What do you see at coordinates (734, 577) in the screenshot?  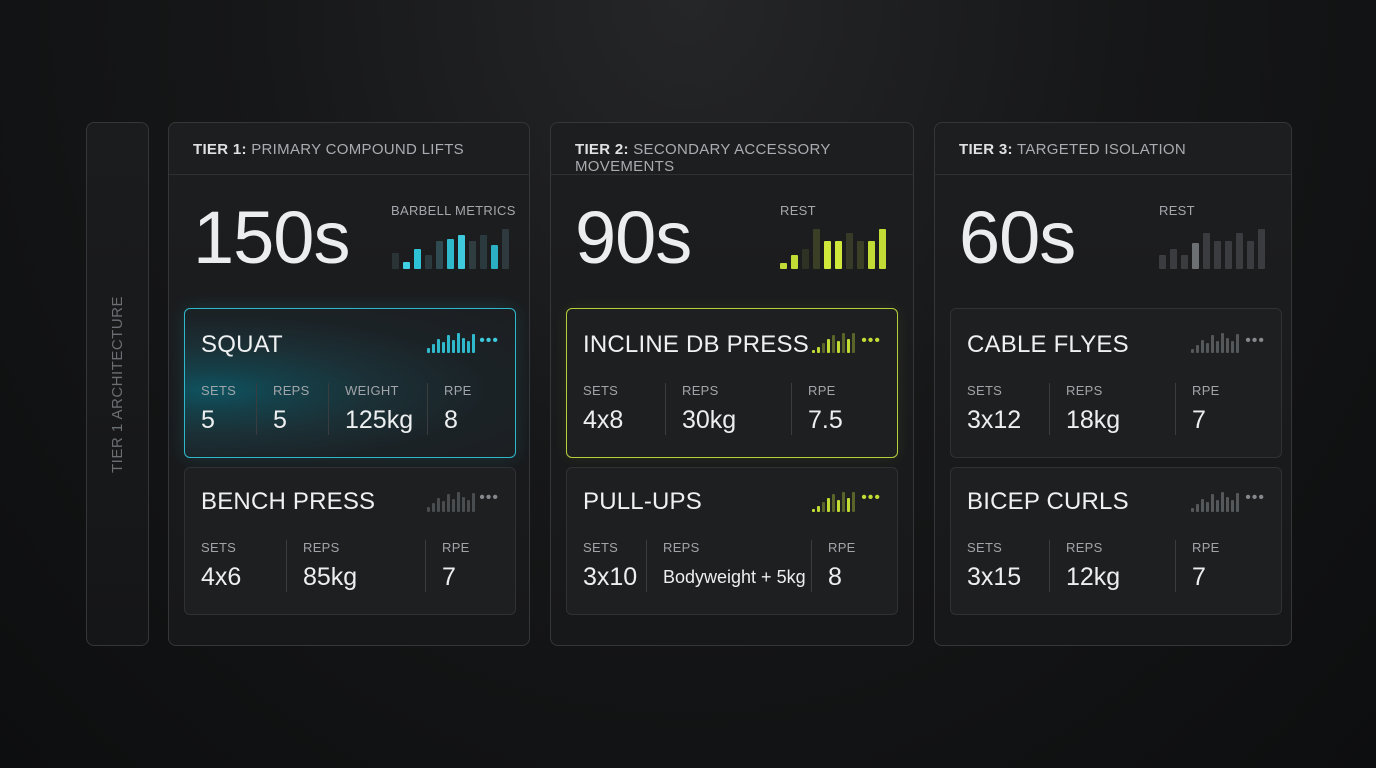 I see `stat-value: Bodyweight + 5kg` at bounding box center [734, 577].